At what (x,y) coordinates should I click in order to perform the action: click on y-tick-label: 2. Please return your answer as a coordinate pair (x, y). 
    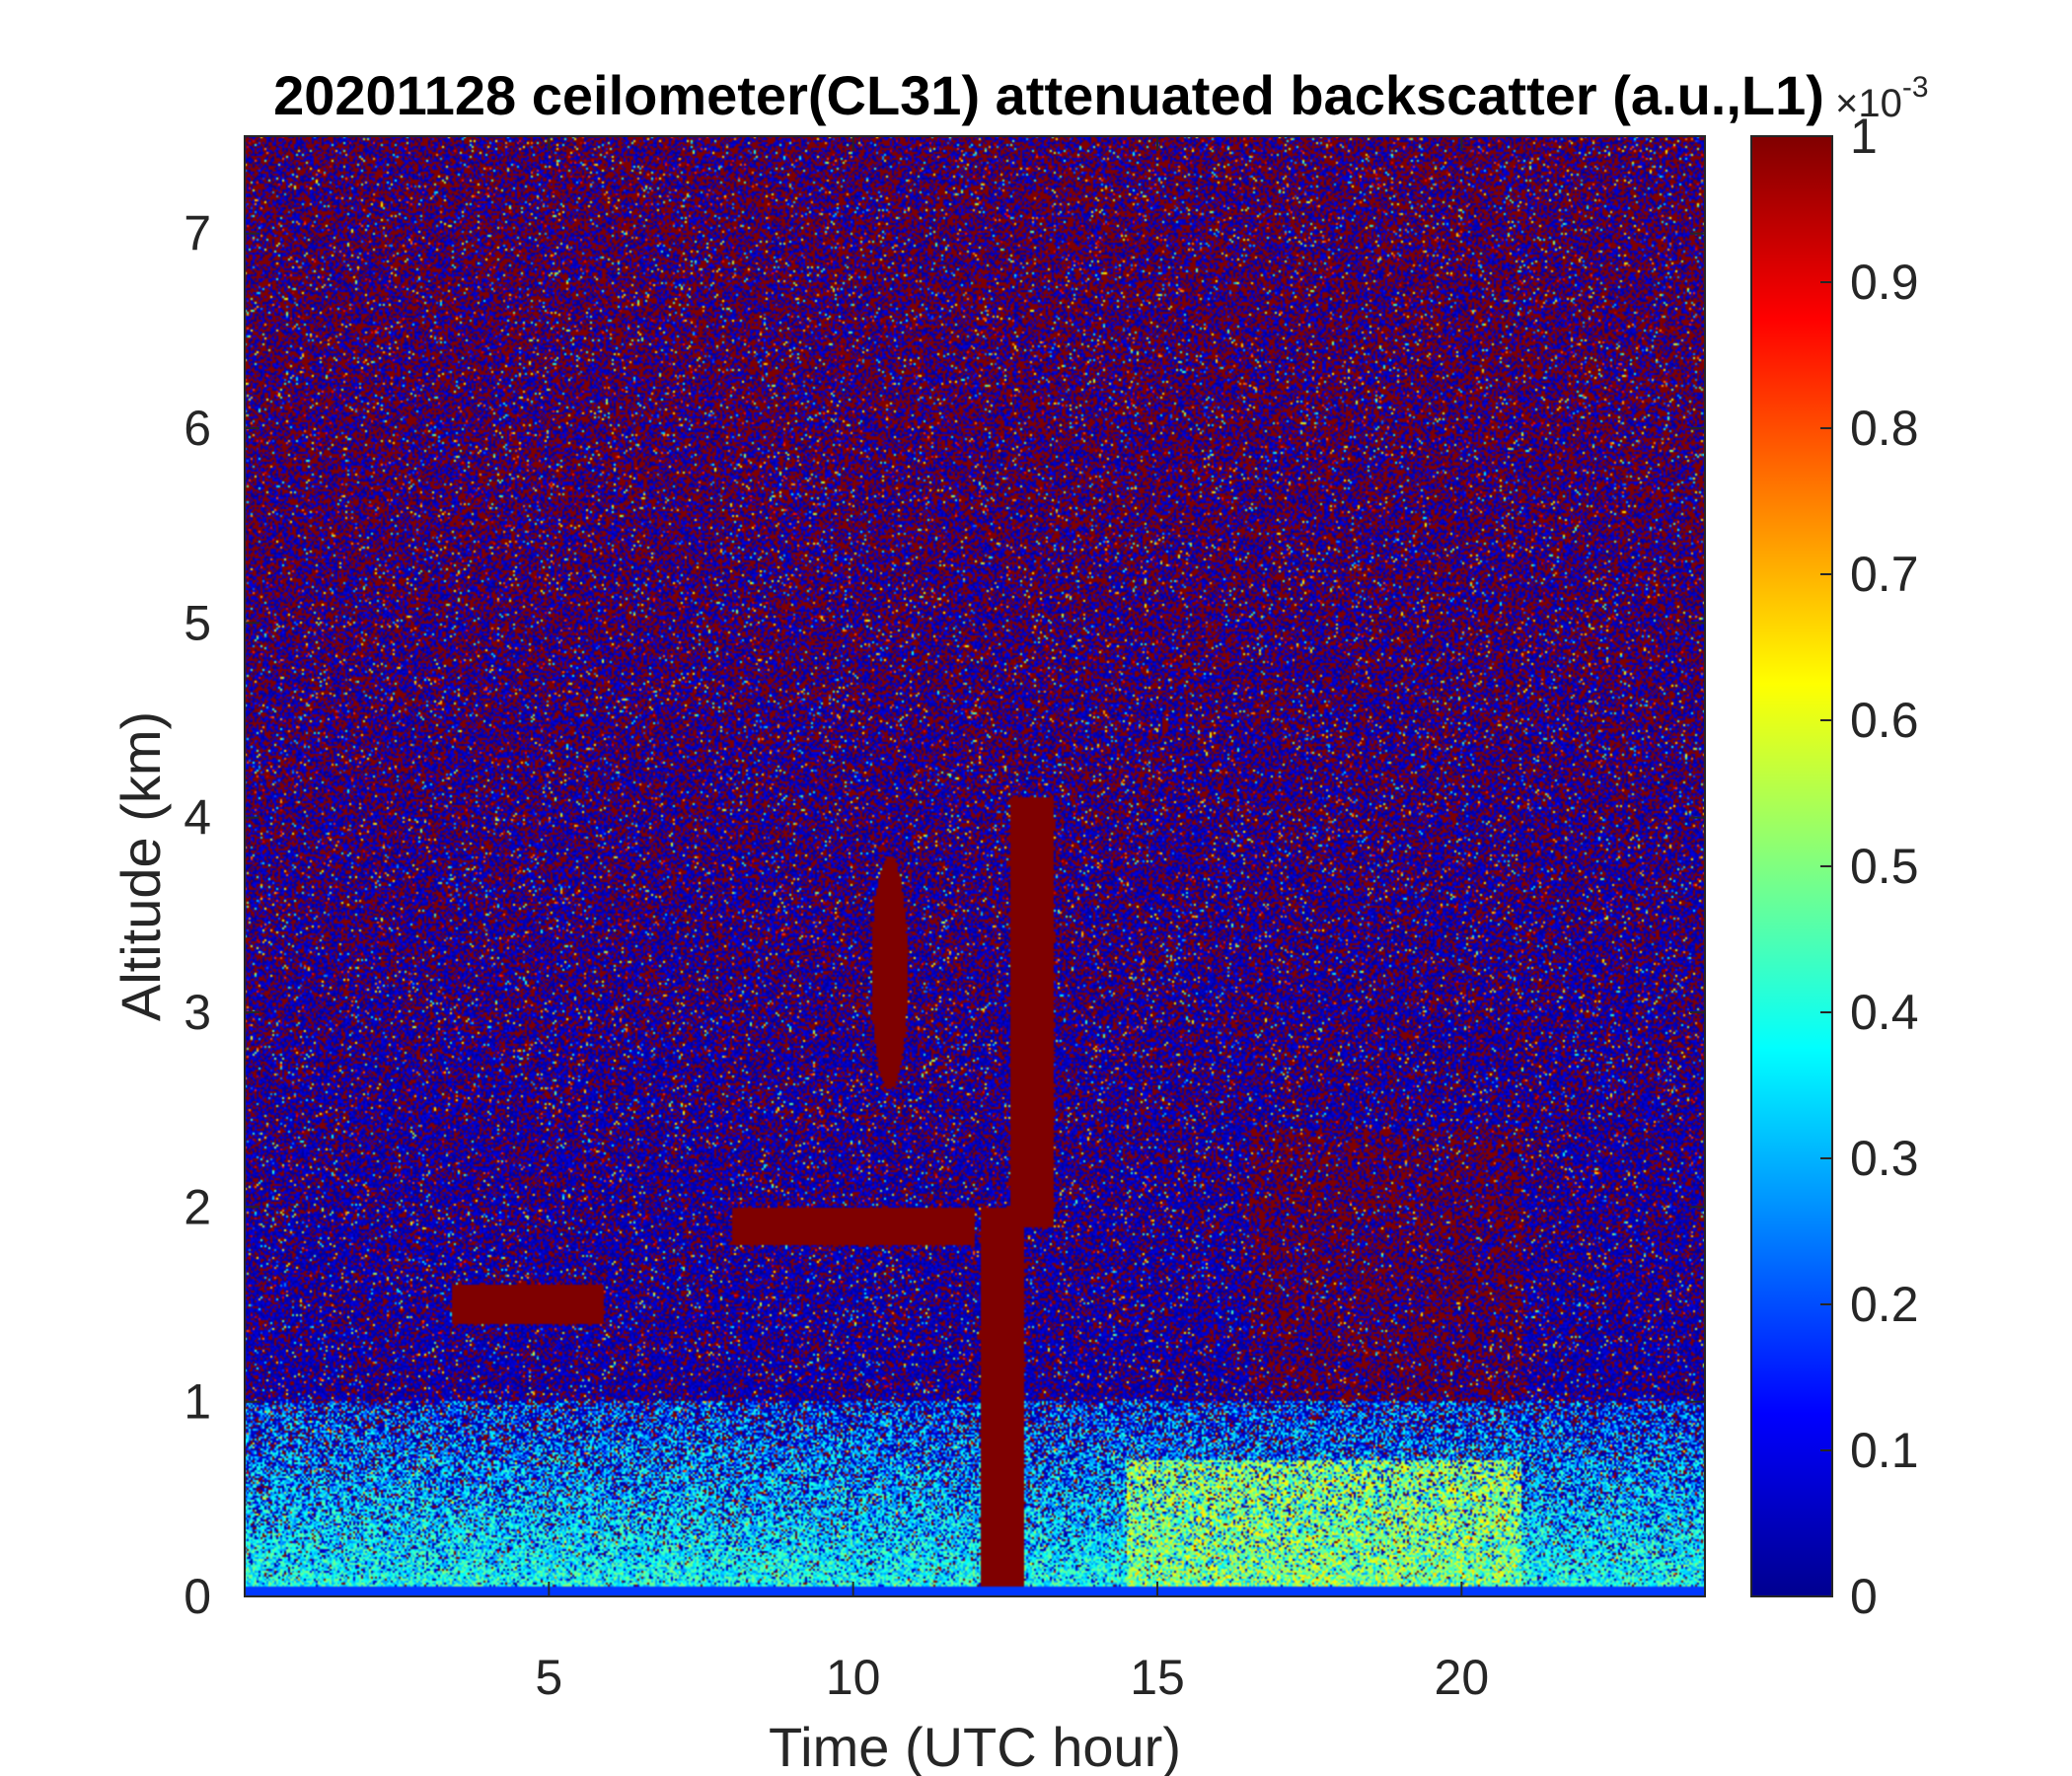
    Looking at the image, I should click on (198, 1207).